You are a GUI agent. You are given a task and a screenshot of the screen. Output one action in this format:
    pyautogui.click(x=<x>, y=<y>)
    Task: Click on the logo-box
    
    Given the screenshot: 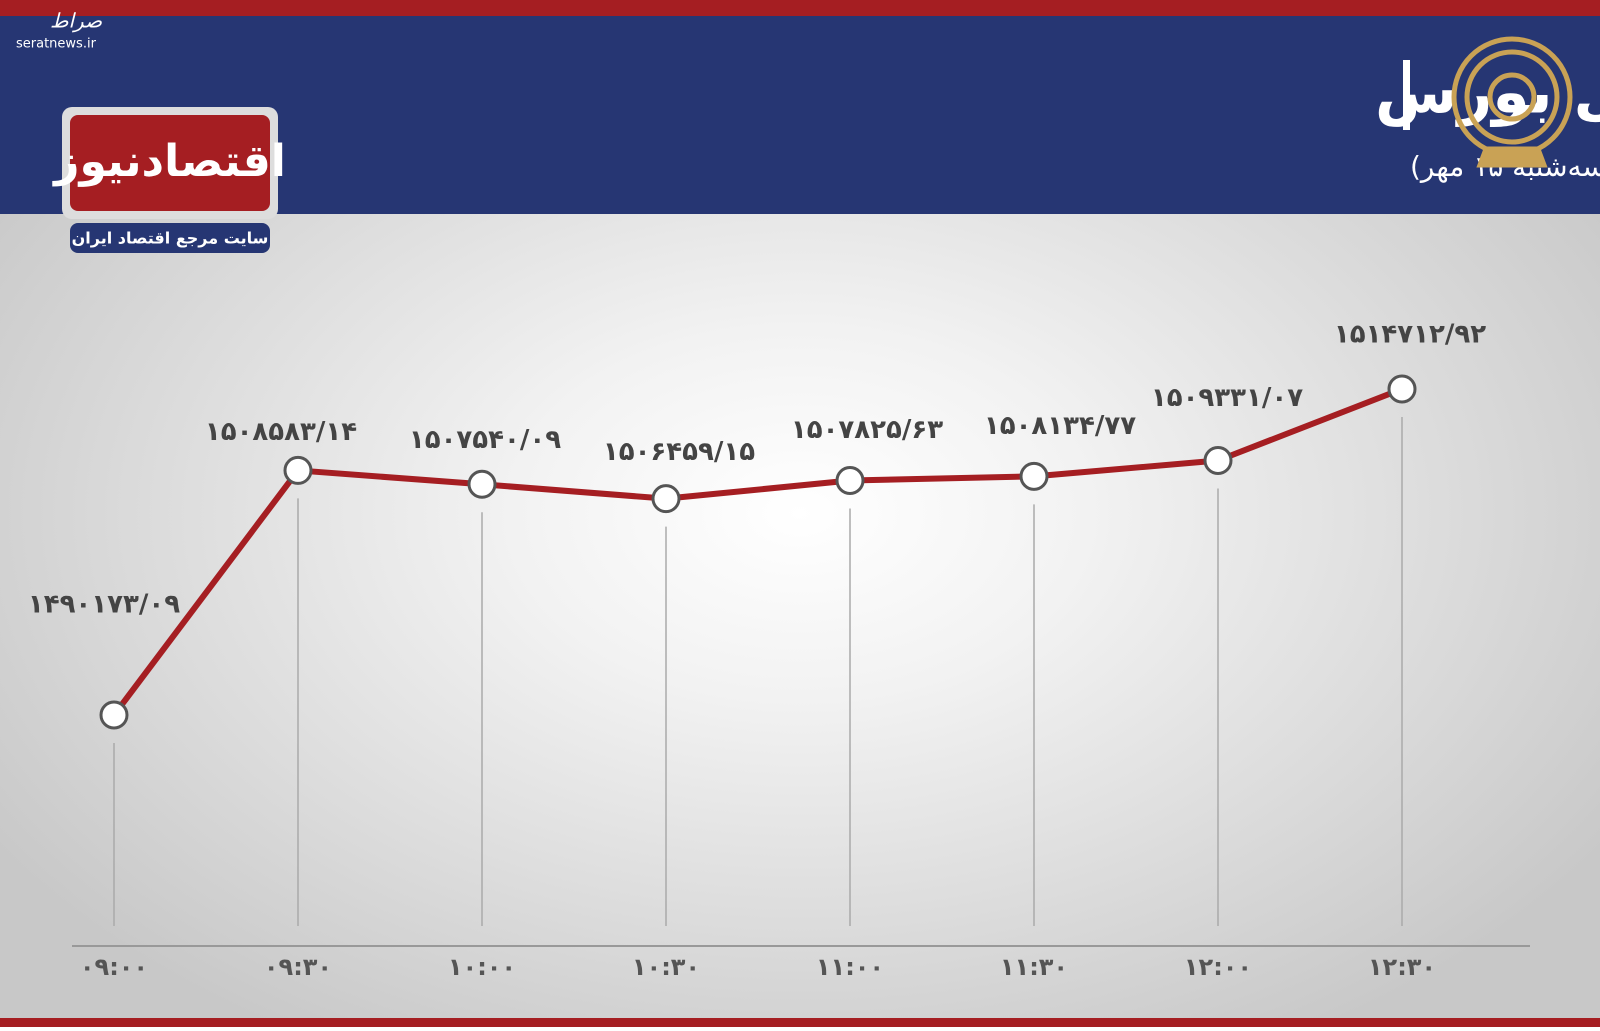 What is the action you would take?
    pyautogui.click(x=170, y=163)
    